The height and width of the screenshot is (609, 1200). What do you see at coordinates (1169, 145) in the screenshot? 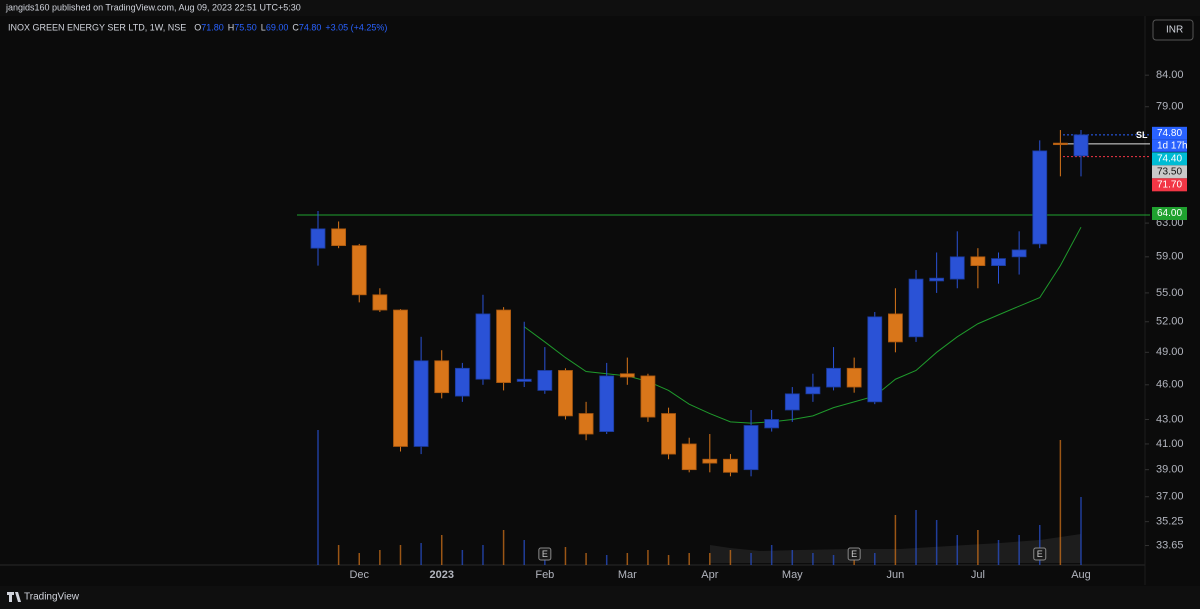
I see `countdown-box` at bounding box center [1169, 145].